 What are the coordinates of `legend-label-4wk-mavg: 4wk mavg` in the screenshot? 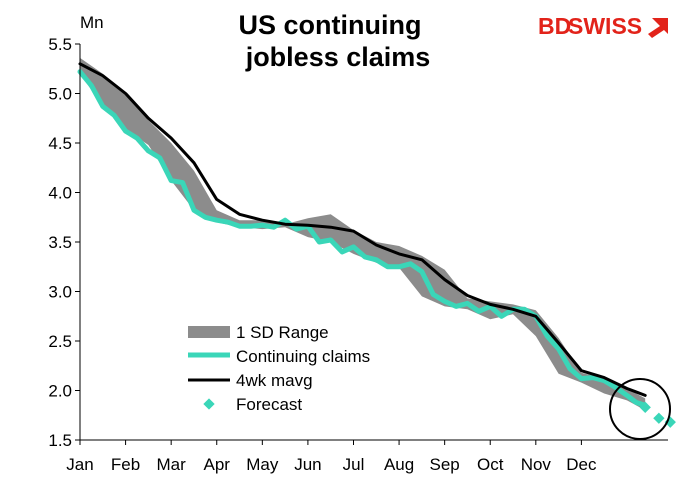 It's located at (274, 380).